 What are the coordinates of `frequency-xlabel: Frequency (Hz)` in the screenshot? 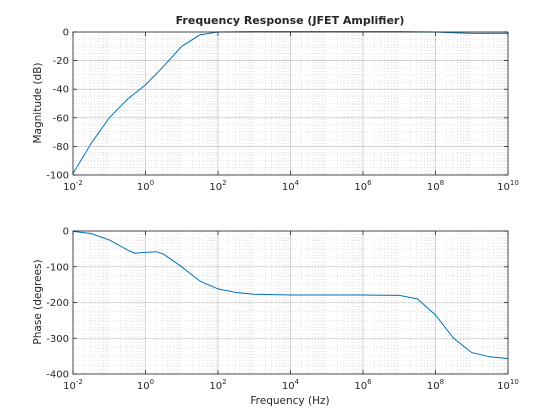 It's located at (289, 401).